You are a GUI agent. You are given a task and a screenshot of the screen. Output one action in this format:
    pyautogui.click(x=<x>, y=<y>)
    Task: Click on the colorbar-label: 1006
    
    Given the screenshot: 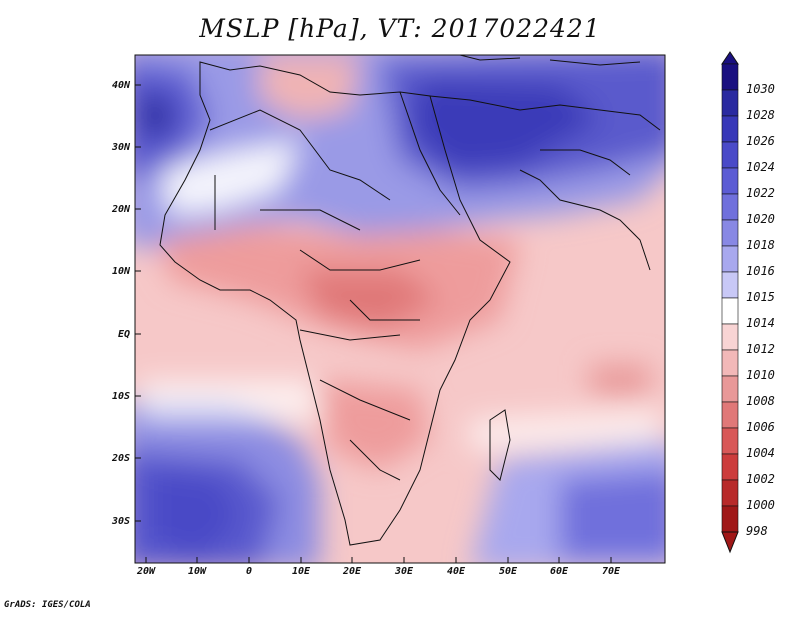 What is the action you would take?
    pyautogui.click(x=760, y=427)
    